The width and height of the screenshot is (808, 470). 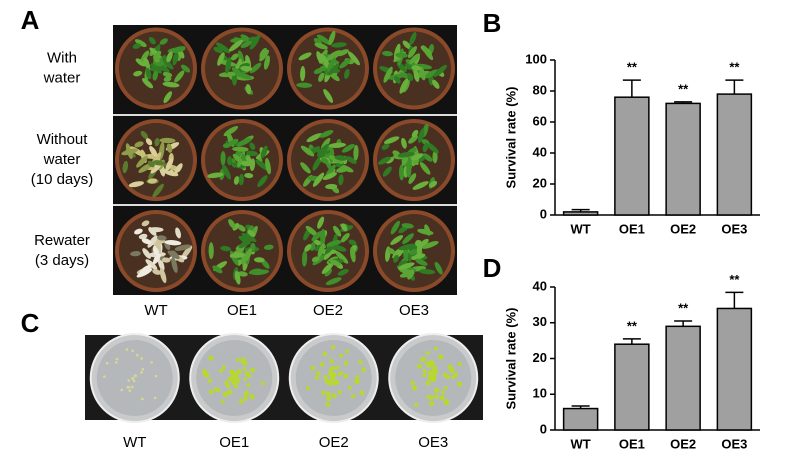 I want to click on x-tick-label: OE3, so click(x=734, y=228).